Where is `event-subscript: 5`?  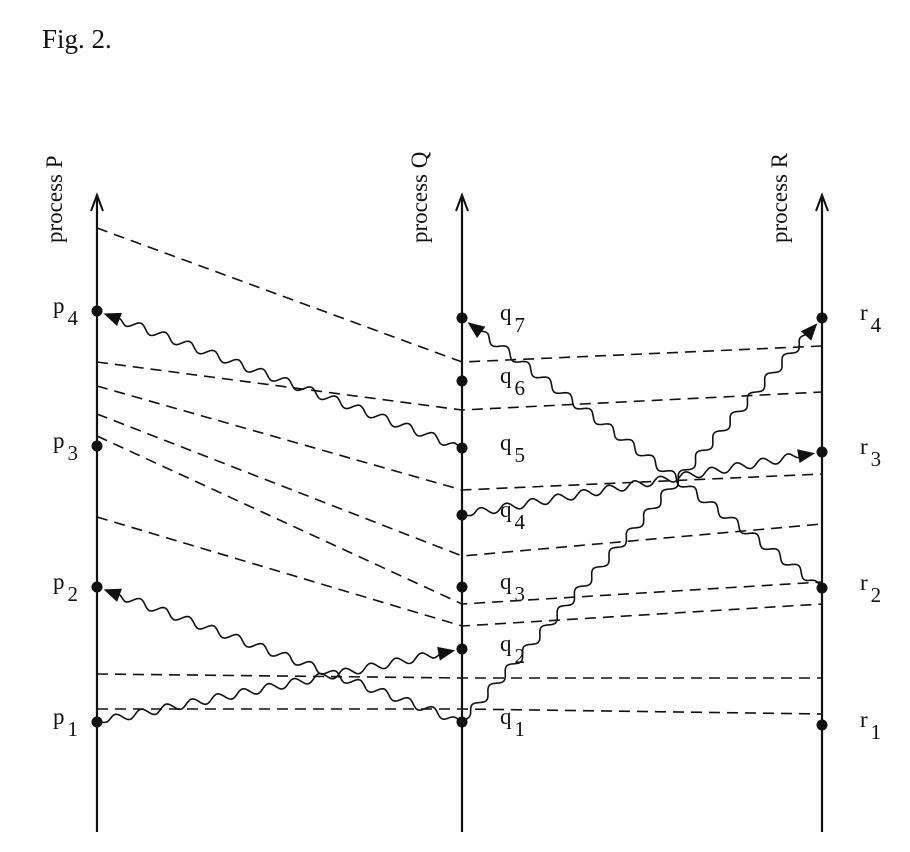
event-subscript: 5 is located at coordinates (520, 455).